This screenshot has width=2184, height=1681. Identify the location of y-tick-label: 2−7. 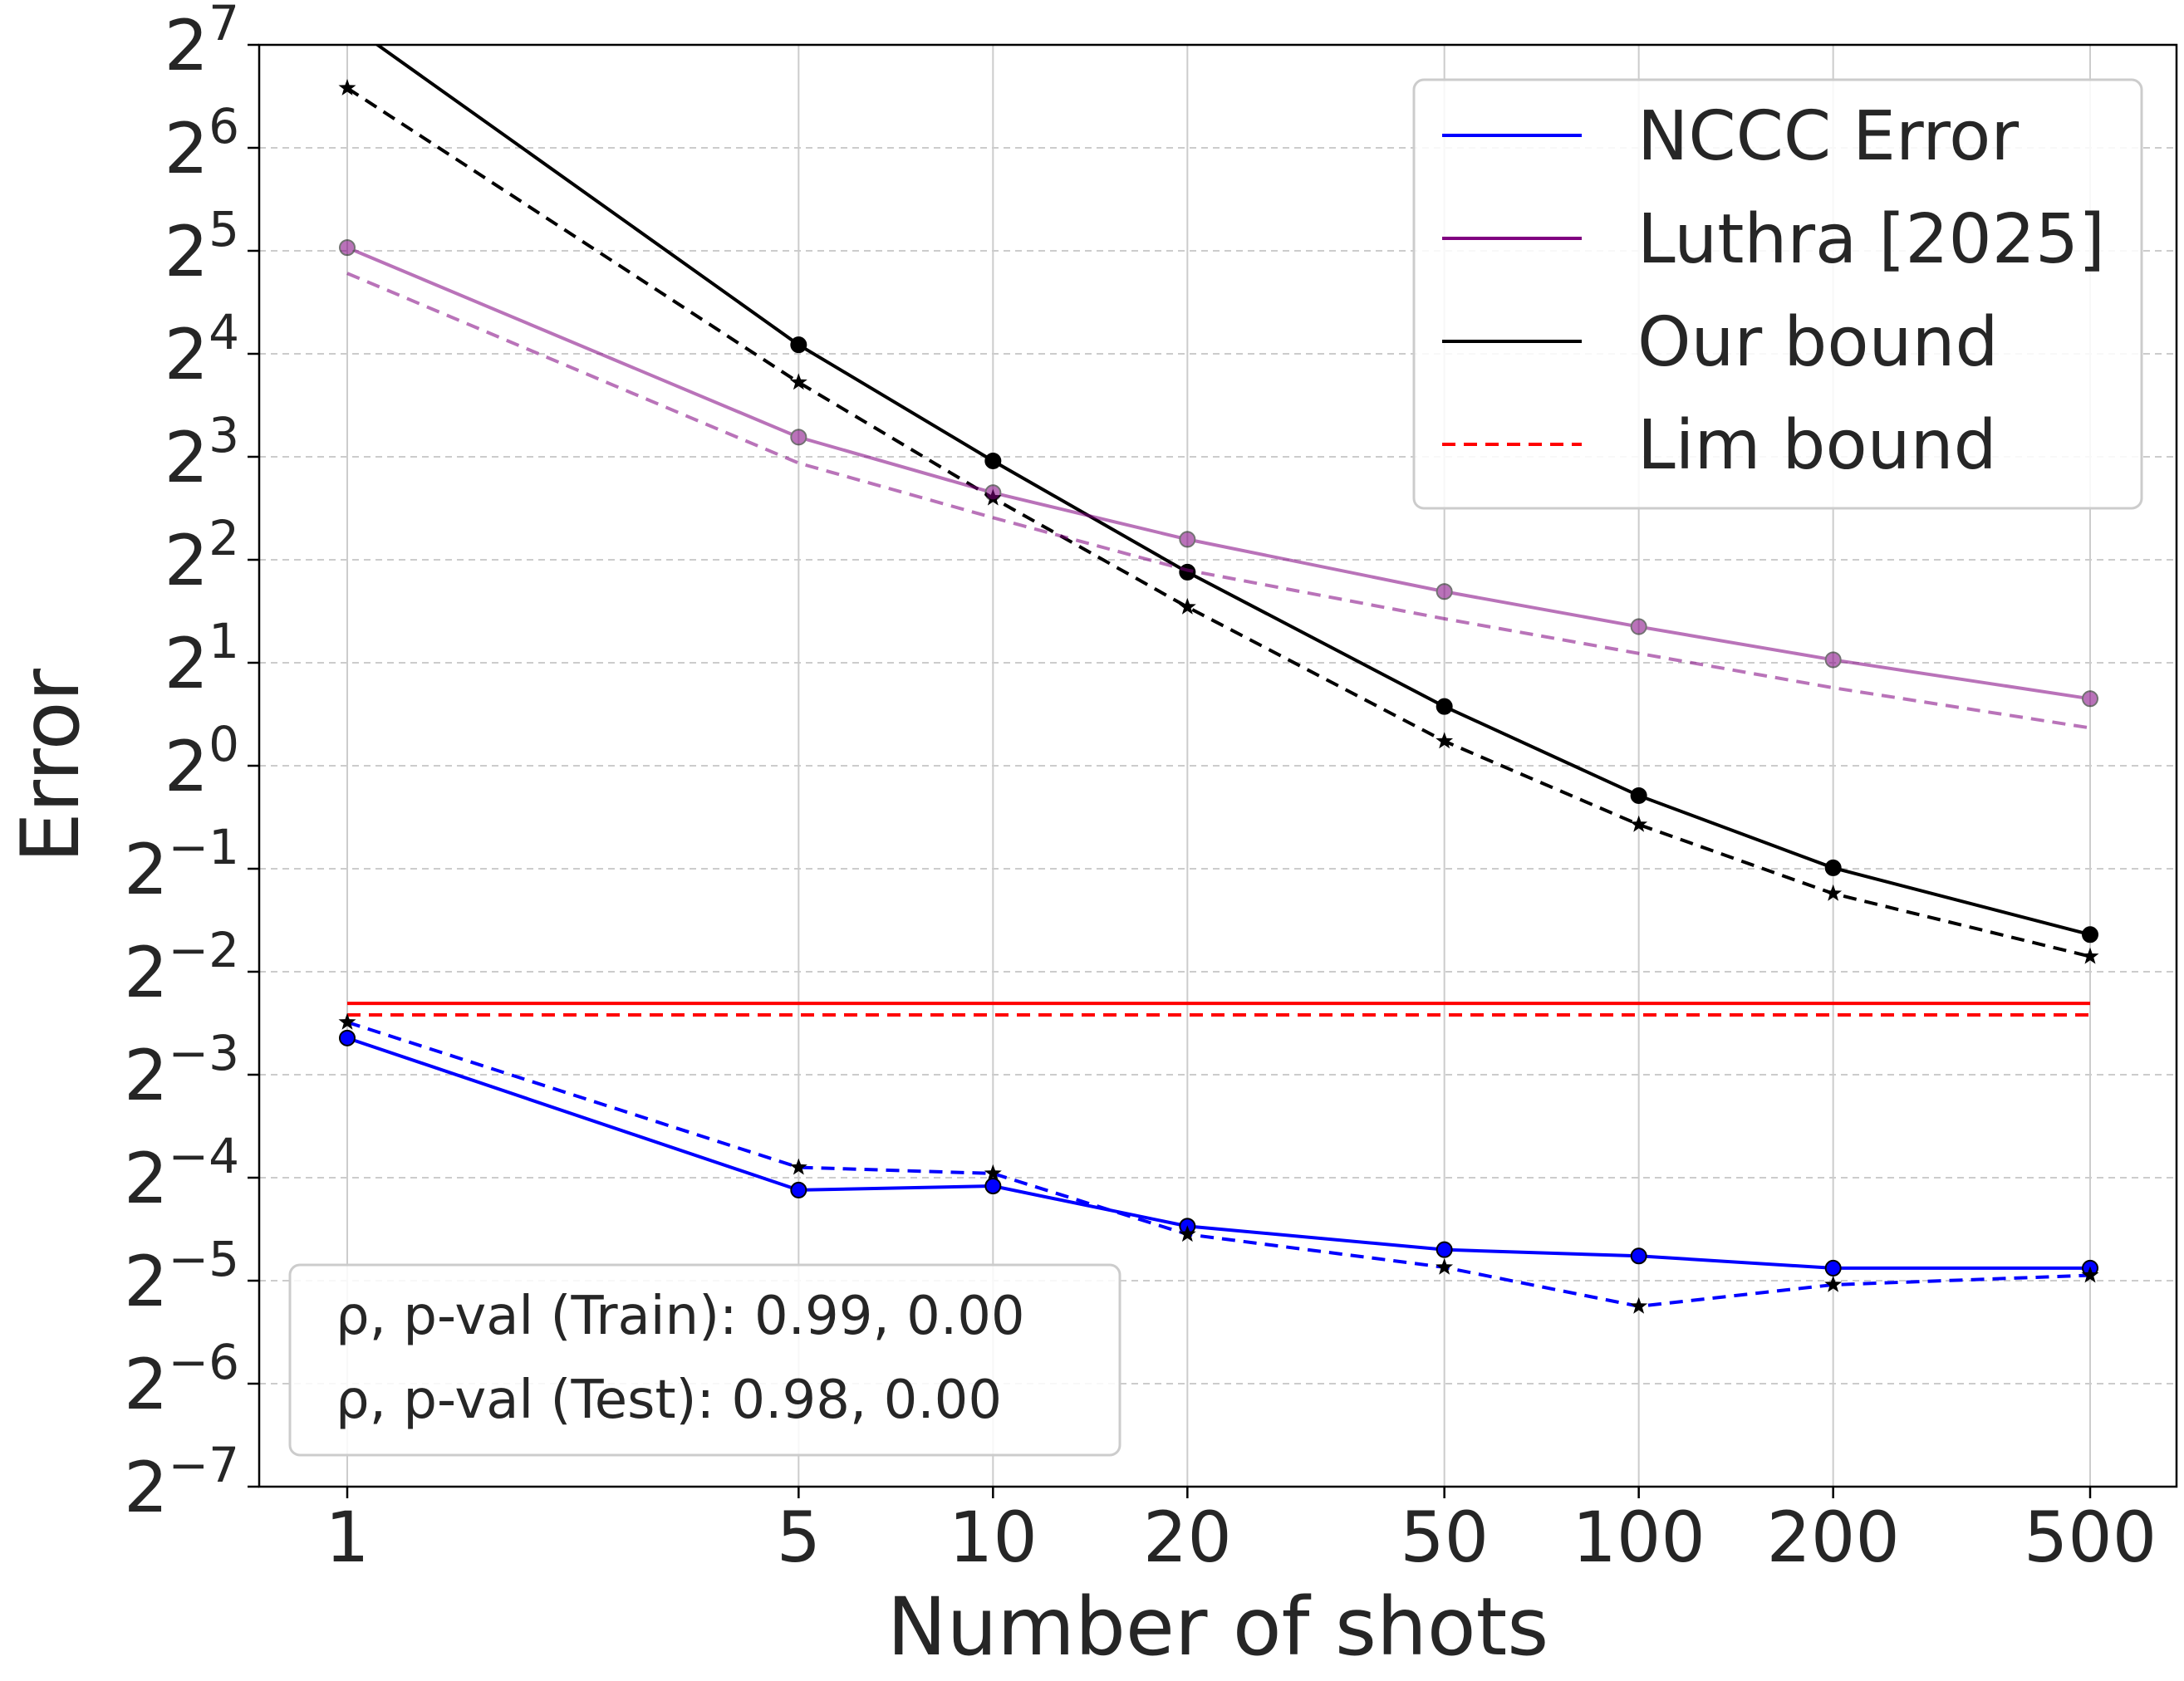
(181, 1482).